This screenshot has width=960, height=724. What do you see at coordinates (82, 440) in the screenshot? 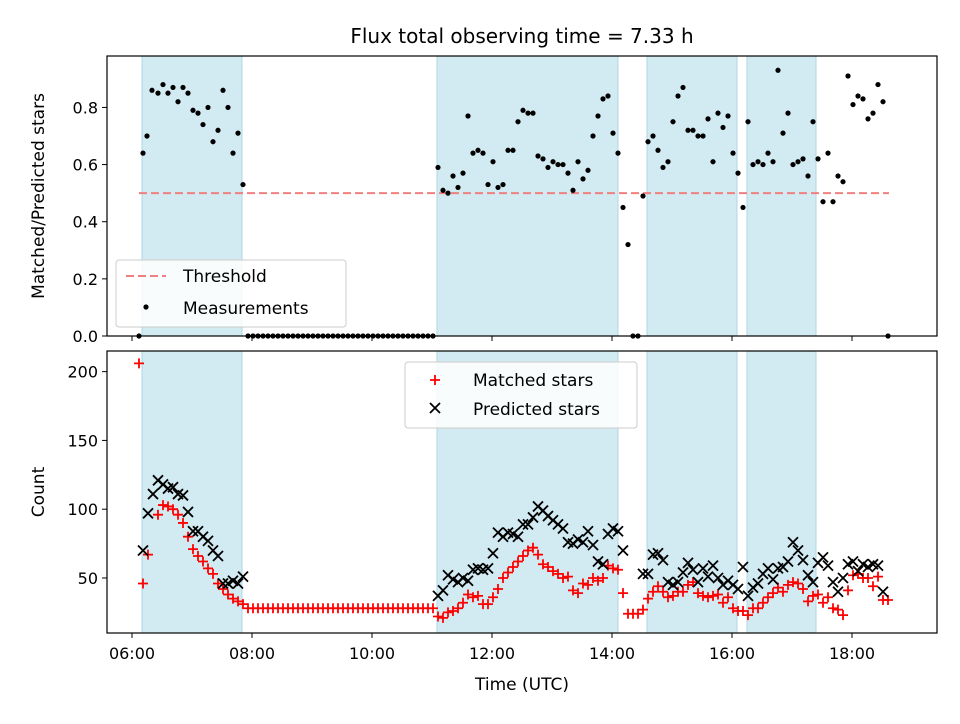
I see `y-tick-label: 150` at bounding box center [82, 440].